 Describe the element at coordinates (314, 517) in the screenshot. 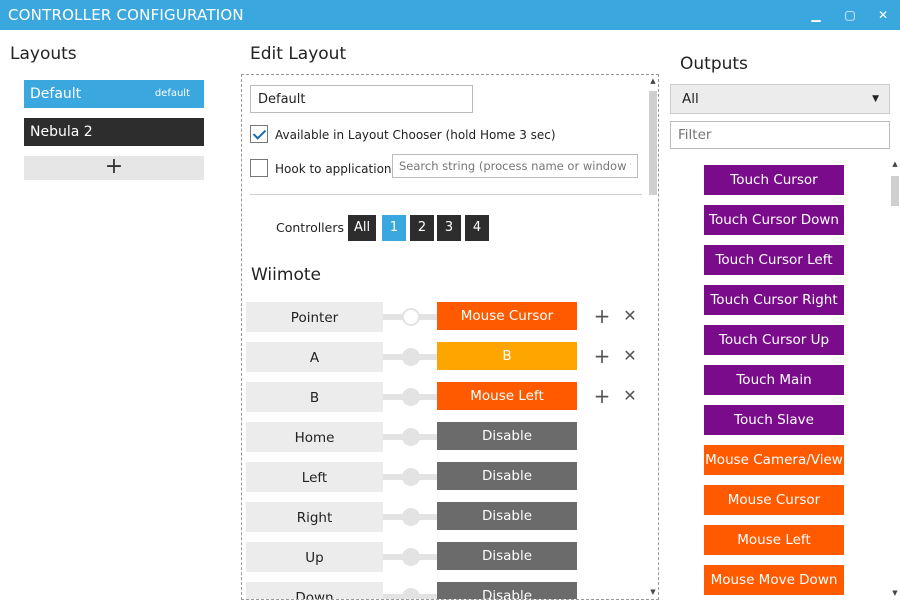

I see `mapping-input: Right` at that location.